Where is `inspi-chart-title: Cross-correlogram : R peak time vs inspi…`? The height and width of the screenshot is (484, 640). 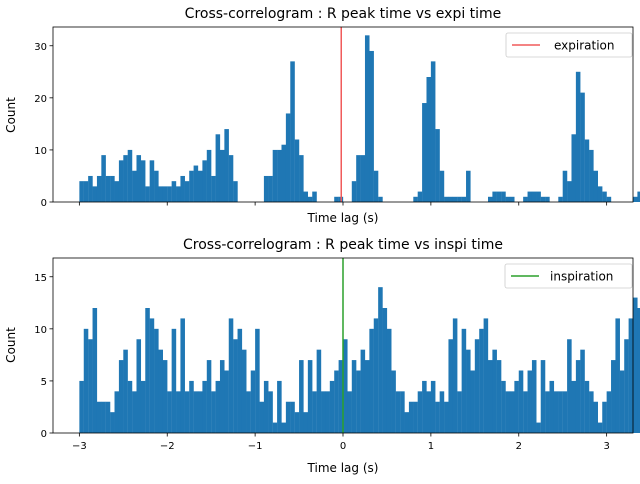
inspi-chart-title: Cross-correlogram : R peak time vs inspi… is located at coordinates (343, 245).